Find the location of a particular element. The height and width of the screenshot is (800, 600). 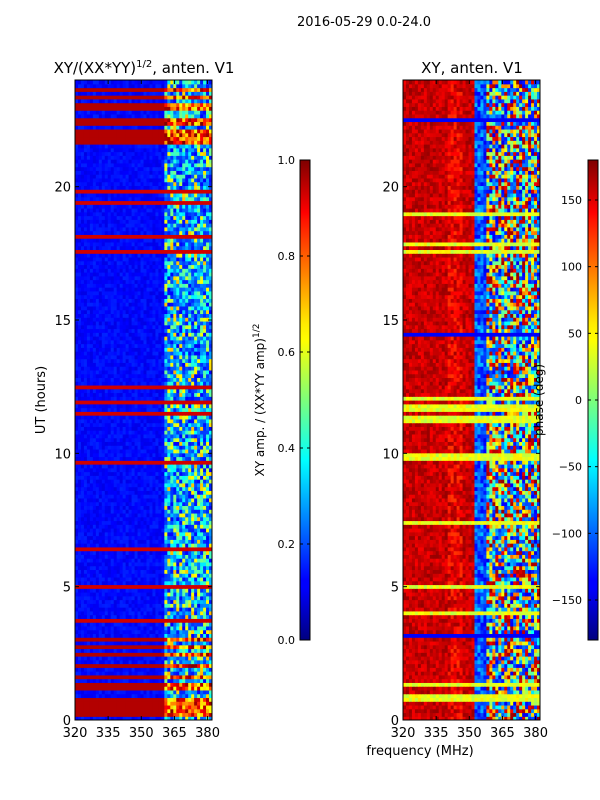

amplitude-colorbar-label: XY amp. / (XX*YY amp)1/2 is located at coordinates (259, 400).